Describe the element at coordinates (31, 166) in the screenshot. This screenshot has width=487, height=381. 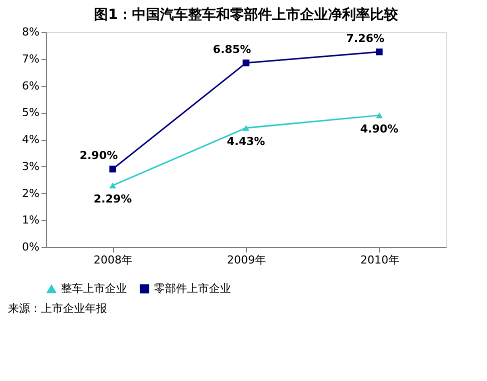
I see `y-tick-label: 3%` at that location.